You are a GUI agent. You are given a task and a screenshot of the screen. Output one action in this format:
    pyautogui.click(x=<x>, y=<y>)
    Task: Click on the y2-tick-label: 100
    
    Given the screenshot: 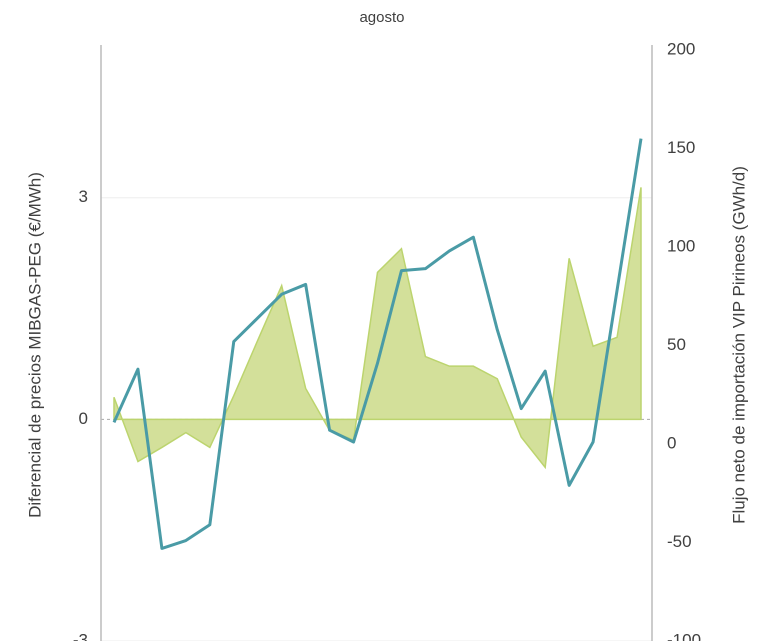 What is the action you would take?
    pyautogui.click(x=681, y=245)
    